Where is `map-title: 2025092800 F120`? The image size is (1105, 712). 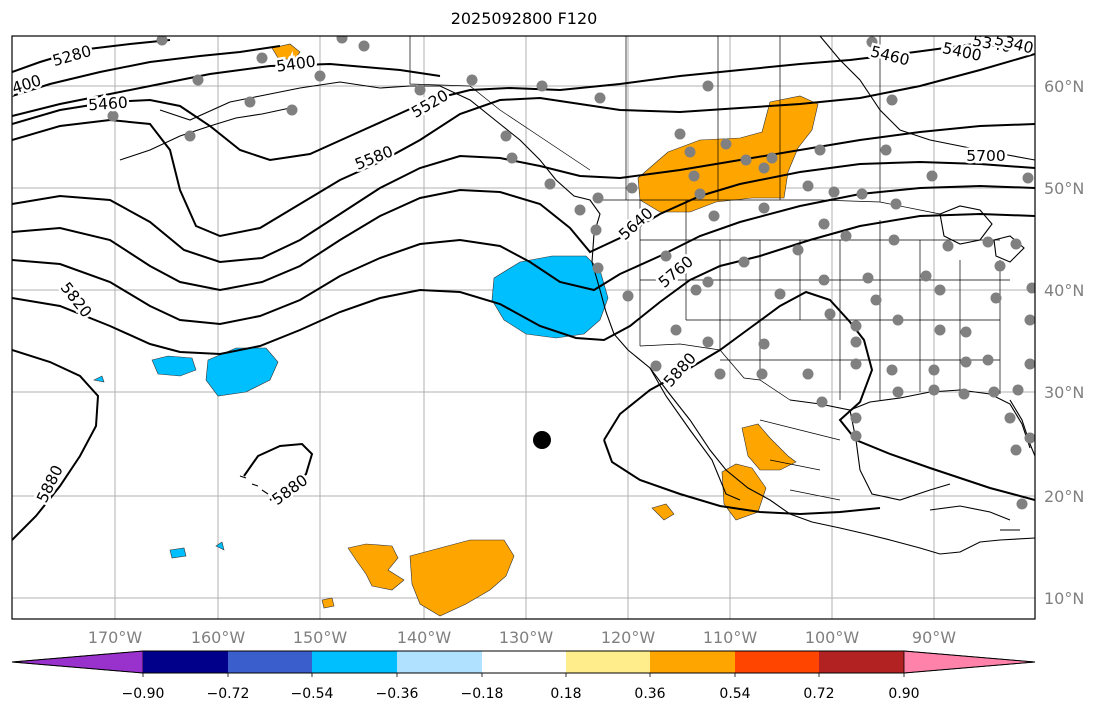 map-title: 2025092800 F120 is located at coordinates (524, 18).